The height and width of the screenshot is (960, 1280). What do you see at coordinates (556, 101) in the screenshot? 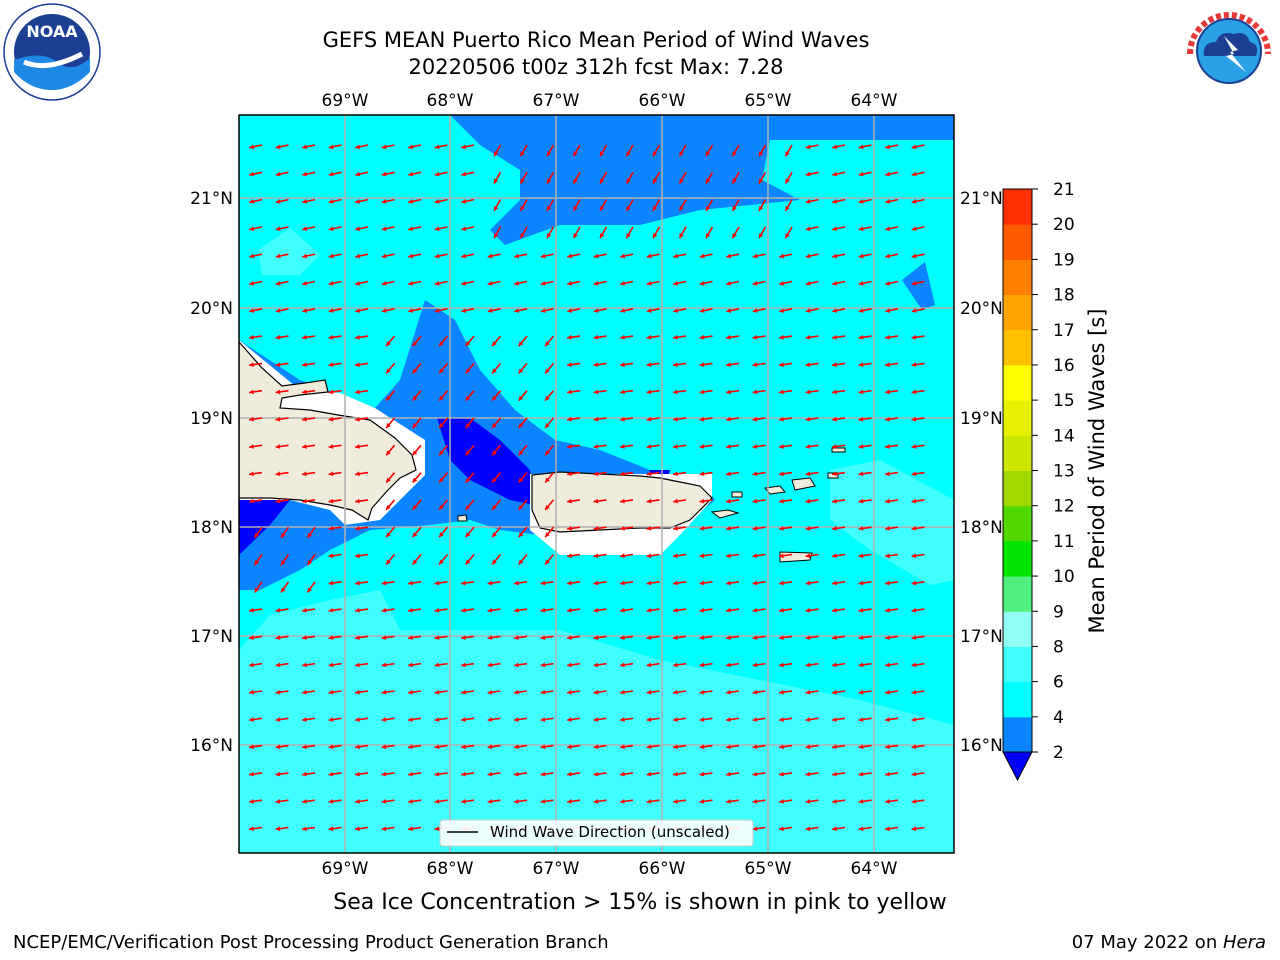
I see `svg-text: 67°W` at bounding box center [556, 101].